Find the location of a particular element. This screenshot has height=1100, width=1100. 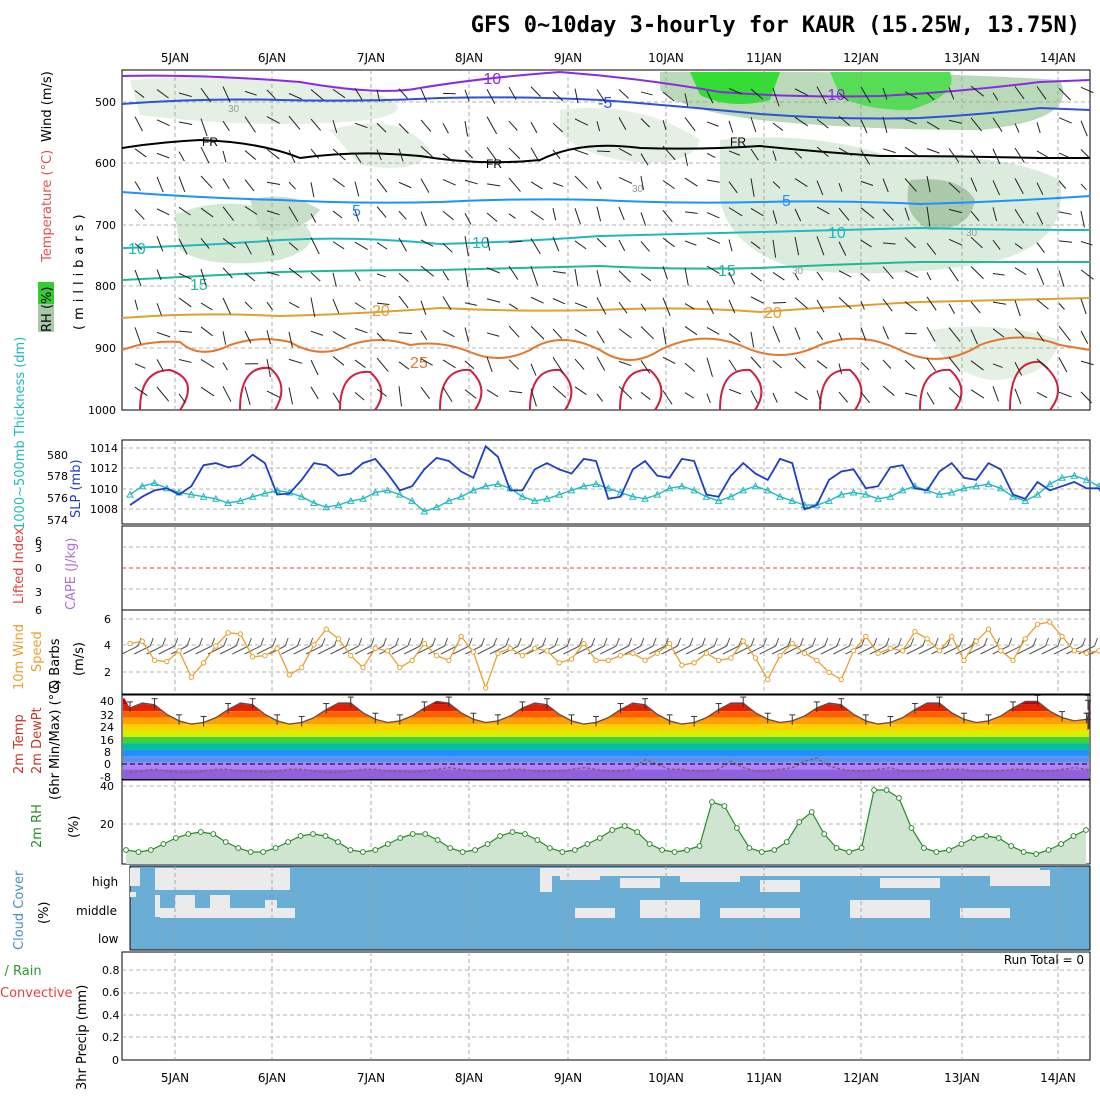

thickness-markers is located at coordinates (613, 493).